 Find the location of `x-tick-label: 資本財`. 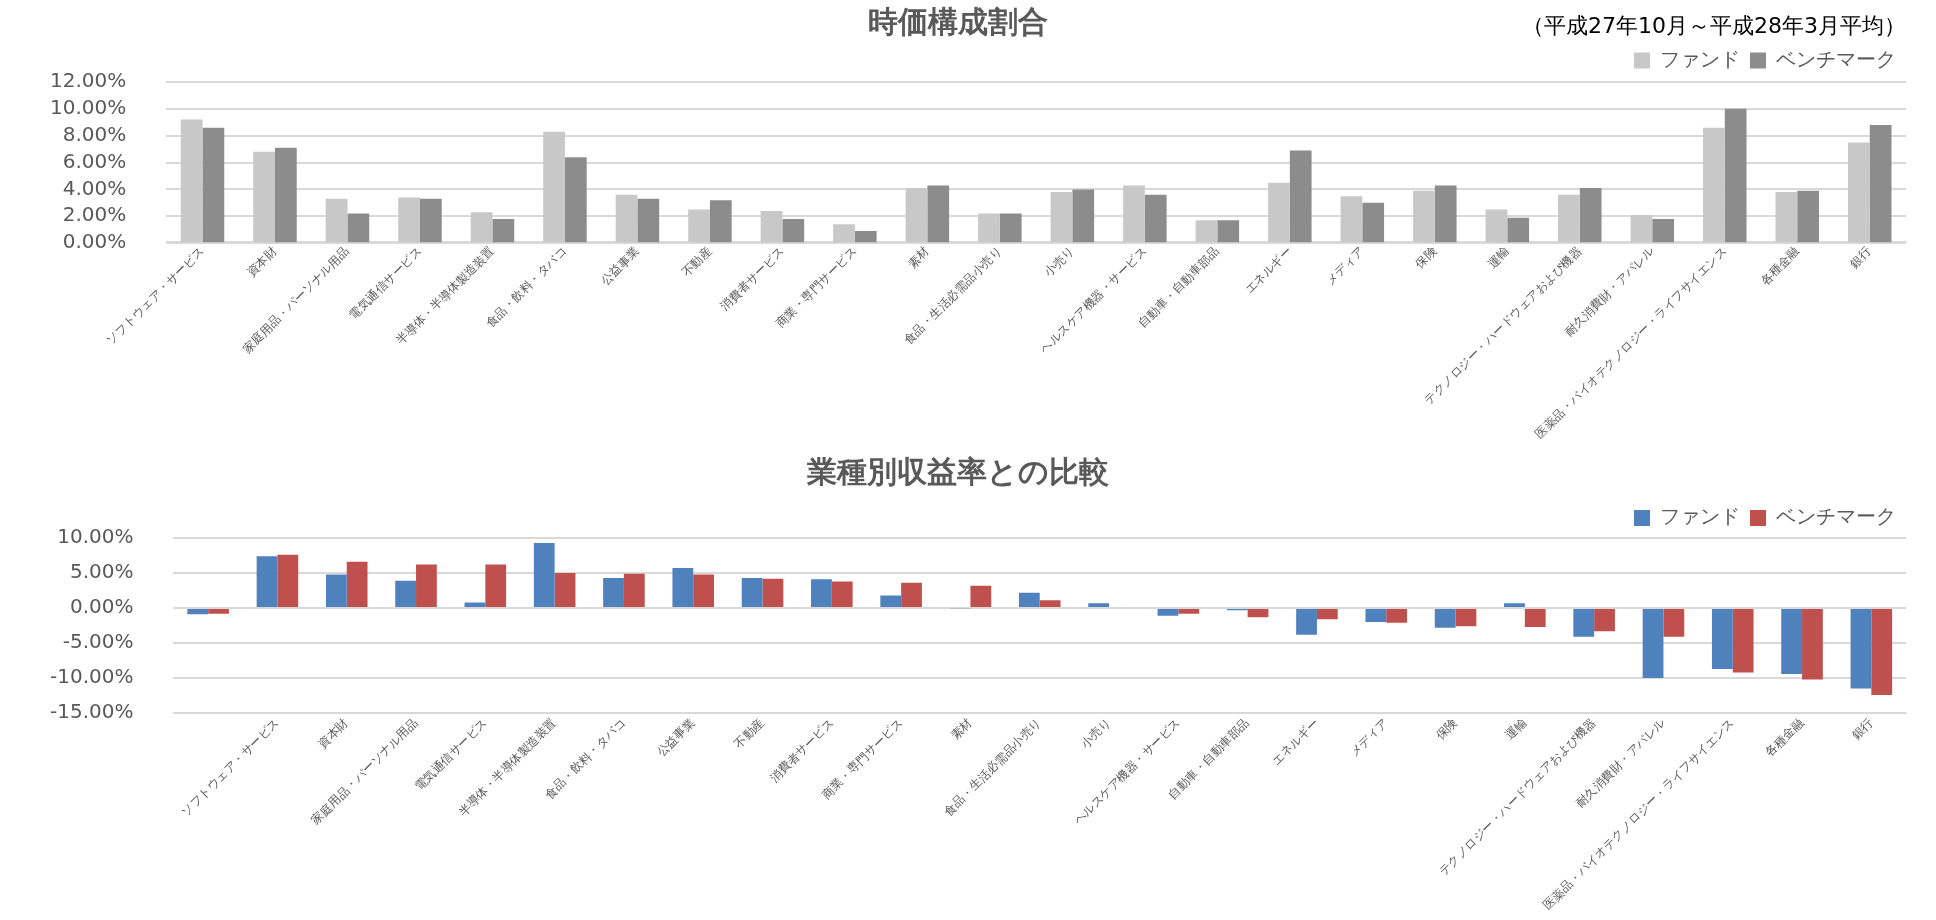

x-tick-label: 資本財 is located at coordinates (333, 733).